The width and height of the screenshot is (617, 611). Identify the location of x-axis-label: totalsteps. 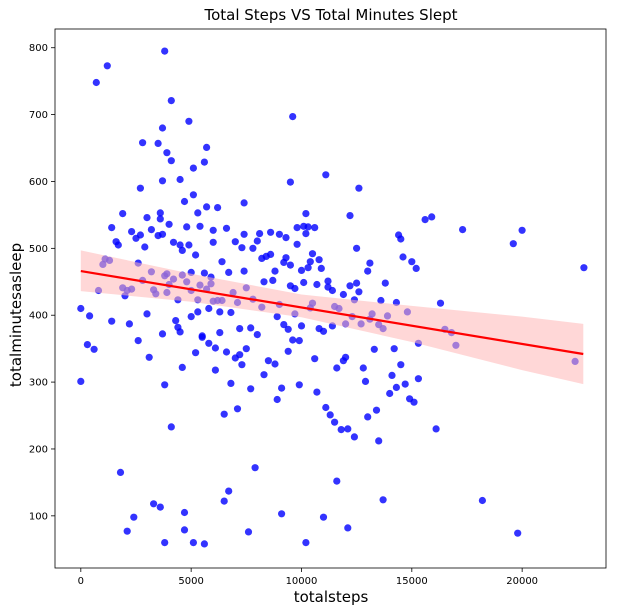
(331, 597).